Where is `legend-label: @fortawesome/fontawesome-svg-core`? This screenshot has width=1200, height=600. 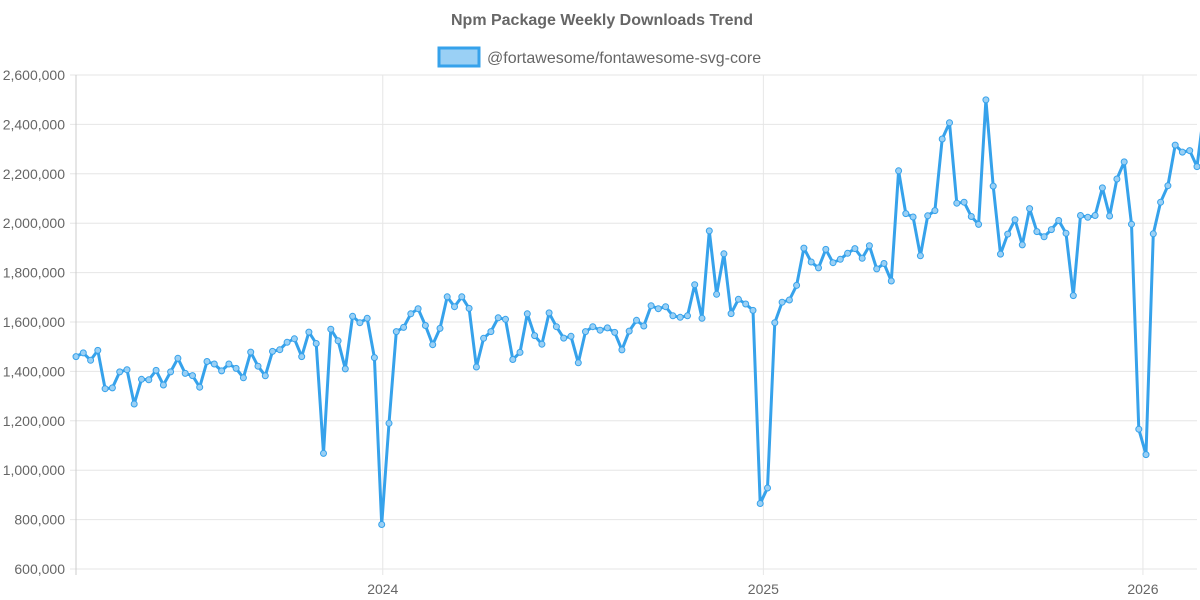 legend-label: @fortawesome/fontawesome-svg-core is located at coordinates (624, 58).